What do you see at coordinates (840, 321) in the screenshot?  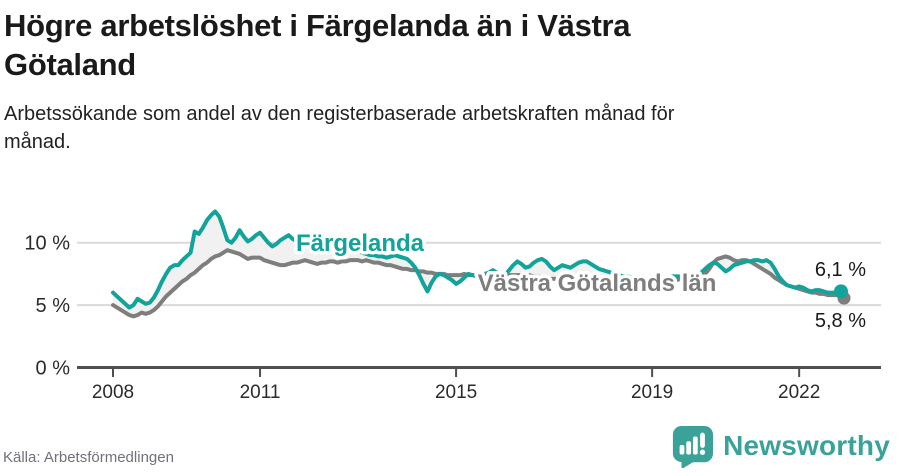 I see `vastra-gotaland-end-value-label: 5,8 %` at bounding box center [840, 321].